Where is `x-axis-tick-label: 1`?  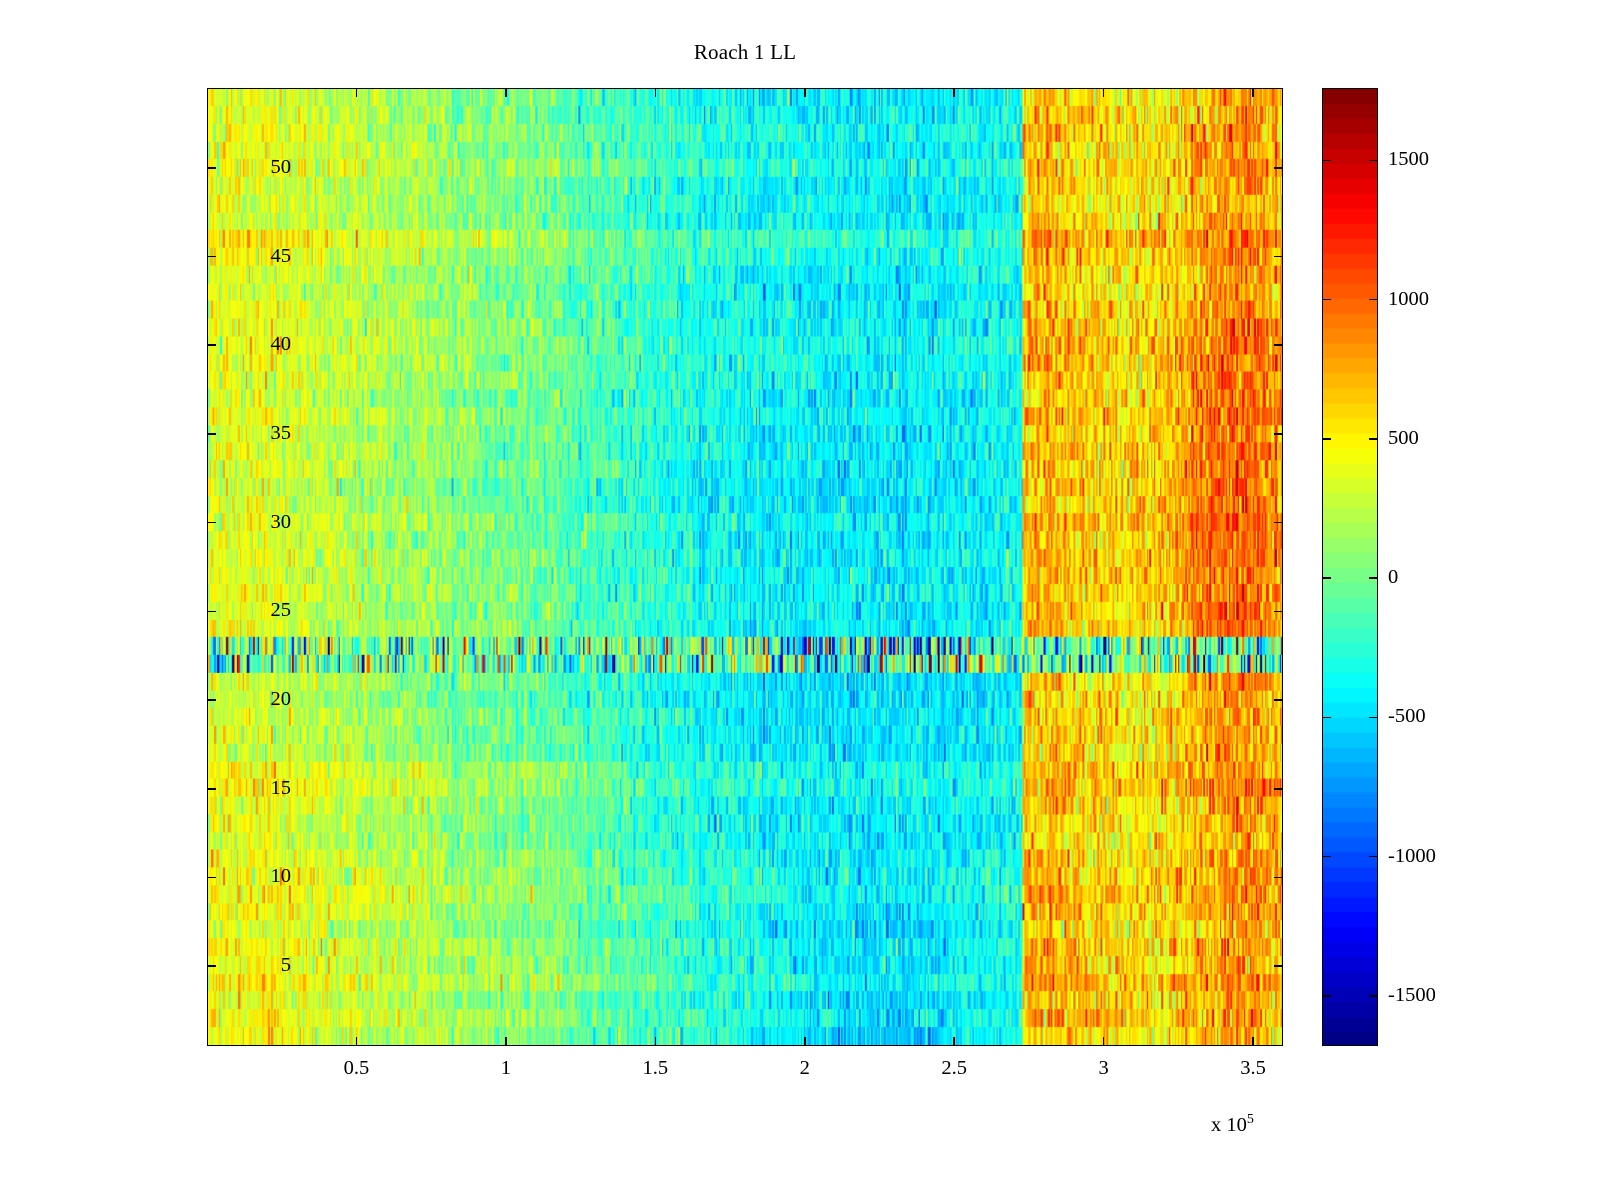
x-axis-tick-label: 1 is located at coordinates (505, 1068).